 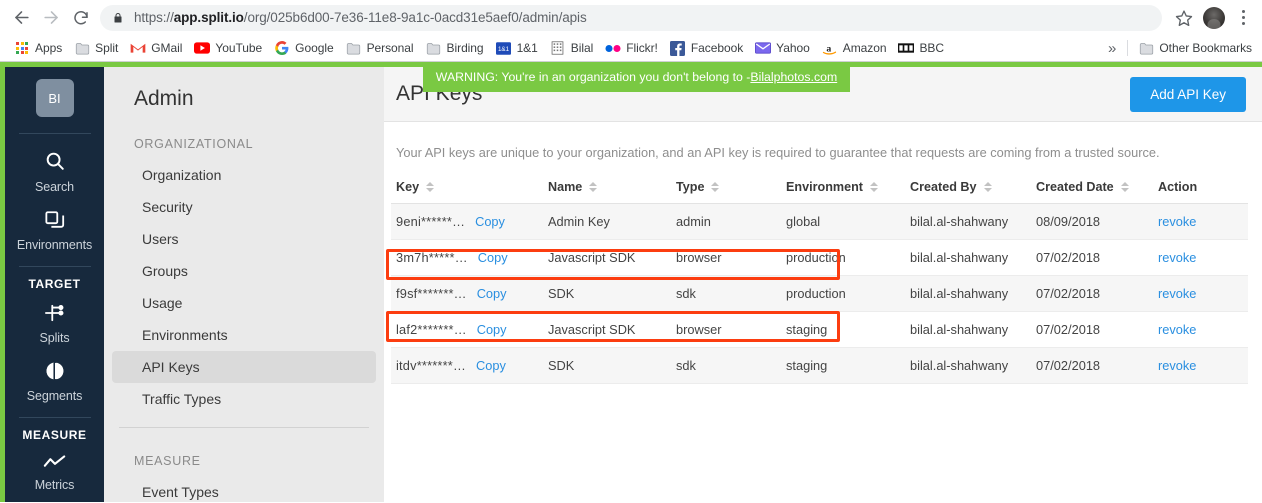 I want to click on cell-created-date: 07/02/2018, so click(x=1092, y=293).